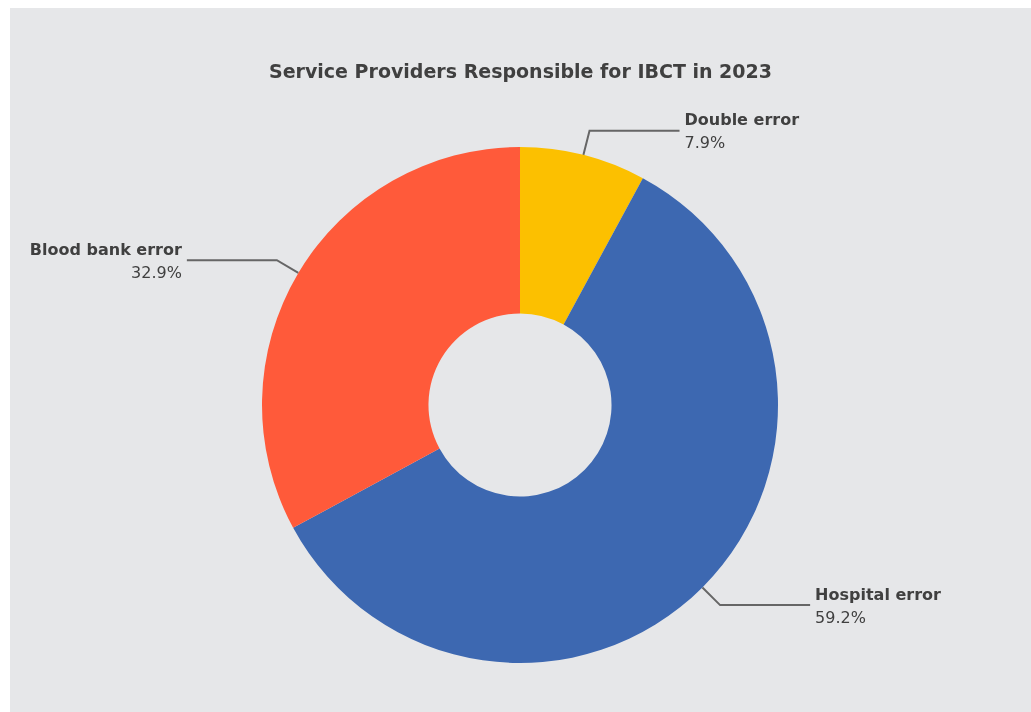 Image resolution: width=1031 pixels, height=712 pixels. What do you see at coordinates (105, 249) in the screenshot?
I see `slice-label: Blood bank error` at bounding box center [105, 249].